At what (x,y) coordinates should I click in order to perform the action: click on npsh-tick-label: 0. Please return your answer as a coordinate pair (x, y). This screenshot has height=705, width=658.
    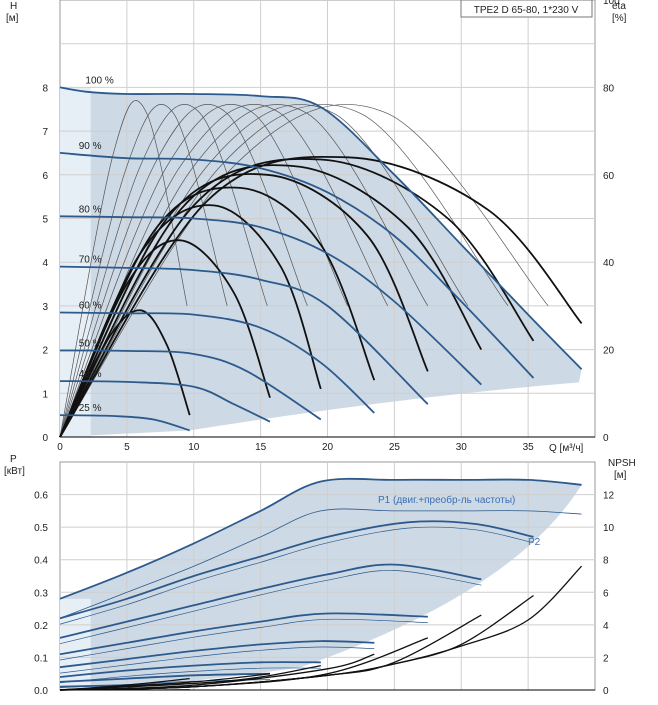
    Looking at the image, I should click on (606, 691).